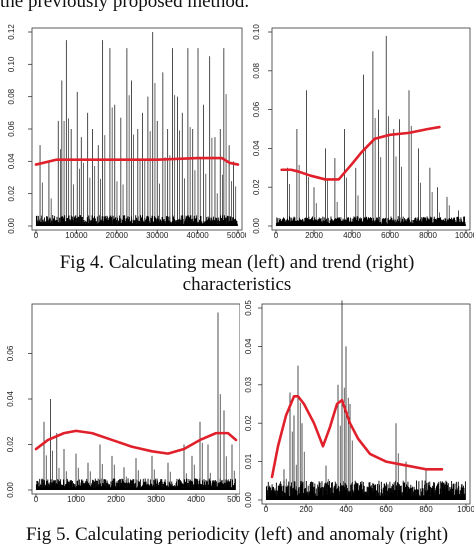 This screenshot has height=546, width=474. I want to click on y-tick-label: 0.12, so click(11, 32).